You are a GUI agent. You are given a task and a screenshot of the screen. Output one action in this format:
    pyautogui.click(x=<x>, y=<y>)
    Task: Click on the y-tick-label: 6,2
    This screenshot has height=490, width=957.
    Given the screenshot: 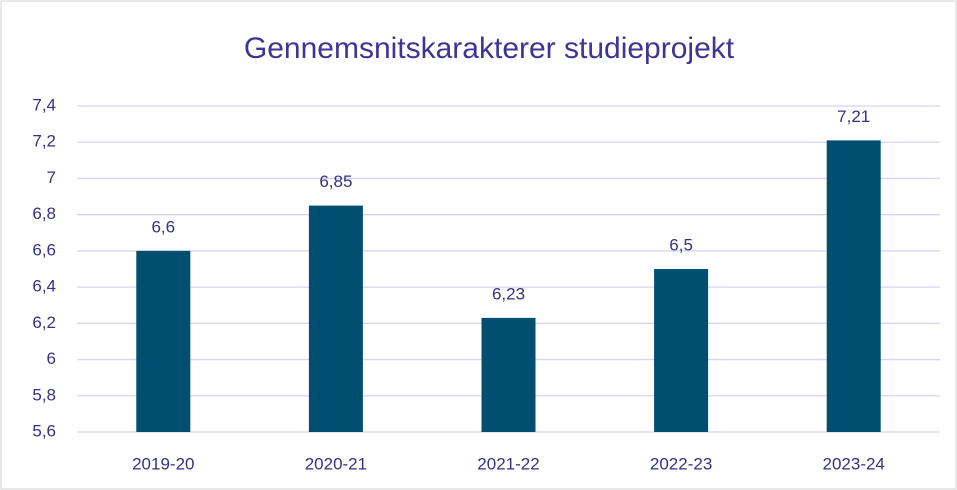 What is the action you would take?
    pyautogui.click(x=44, y=322)
    